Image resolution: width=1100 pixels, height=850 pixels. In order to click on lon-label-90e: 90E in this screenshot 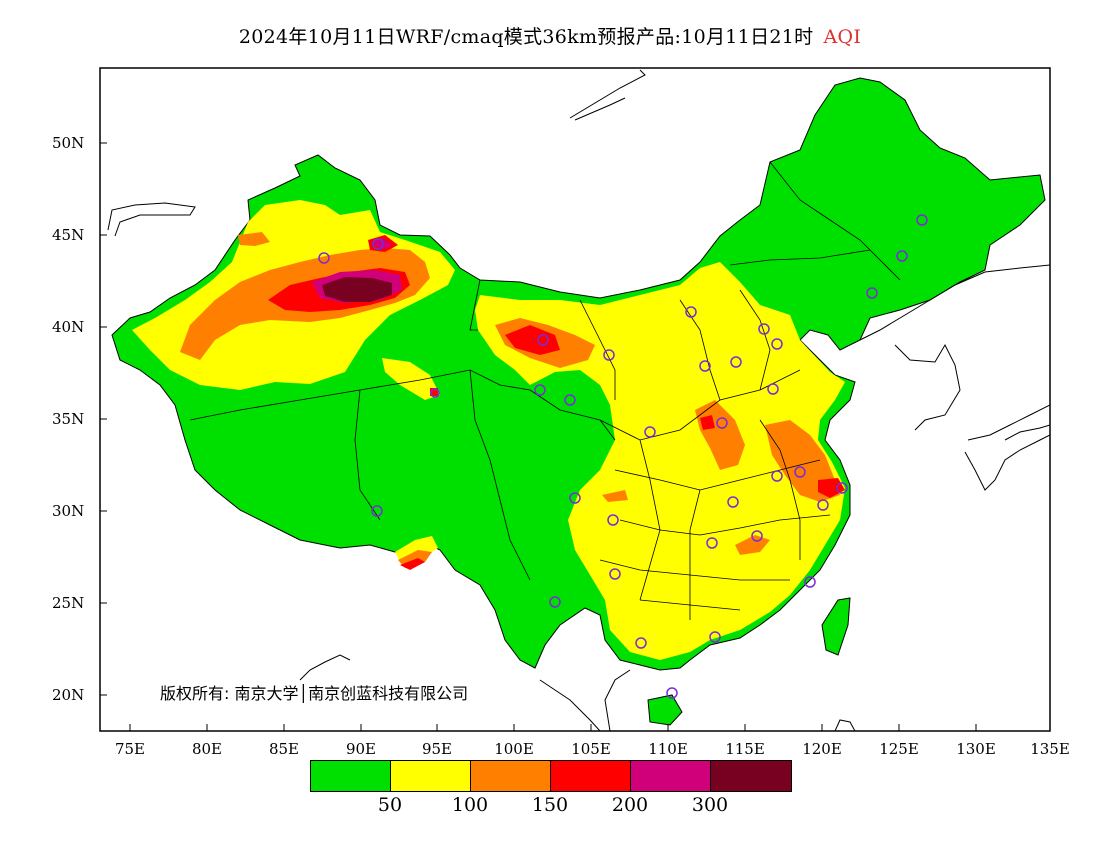, I will do `click(361, 749)`.